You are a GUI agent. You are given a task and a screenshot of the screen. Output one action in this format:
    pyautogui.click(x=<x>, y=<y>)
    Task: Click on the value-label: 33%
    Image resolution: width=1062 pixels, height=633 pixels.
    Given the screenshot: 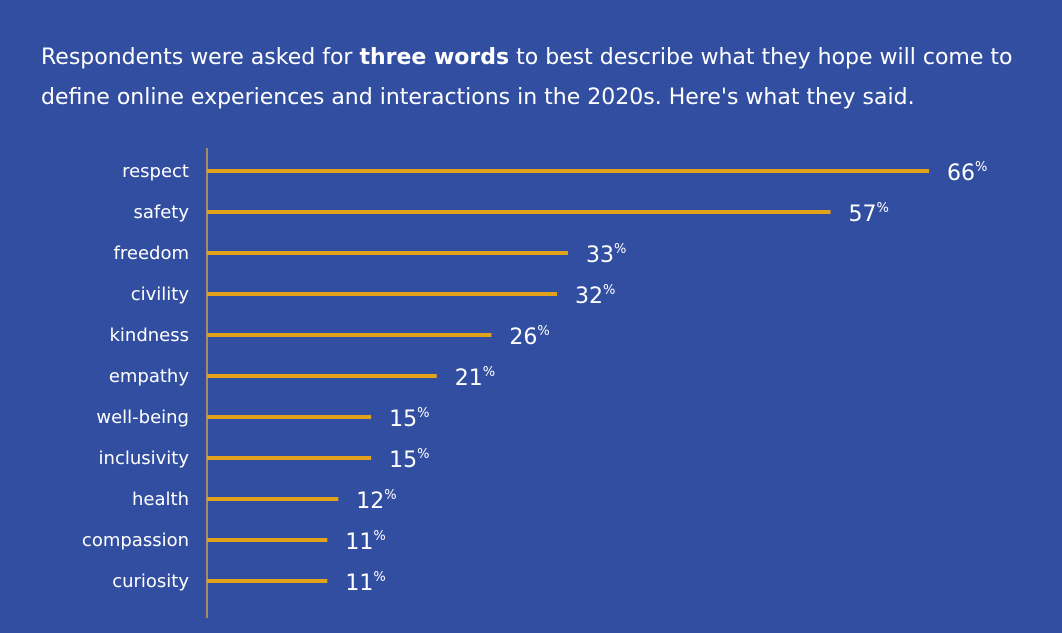 What is the action you would take?
    pyautogui.click(x=606, y=255)
    